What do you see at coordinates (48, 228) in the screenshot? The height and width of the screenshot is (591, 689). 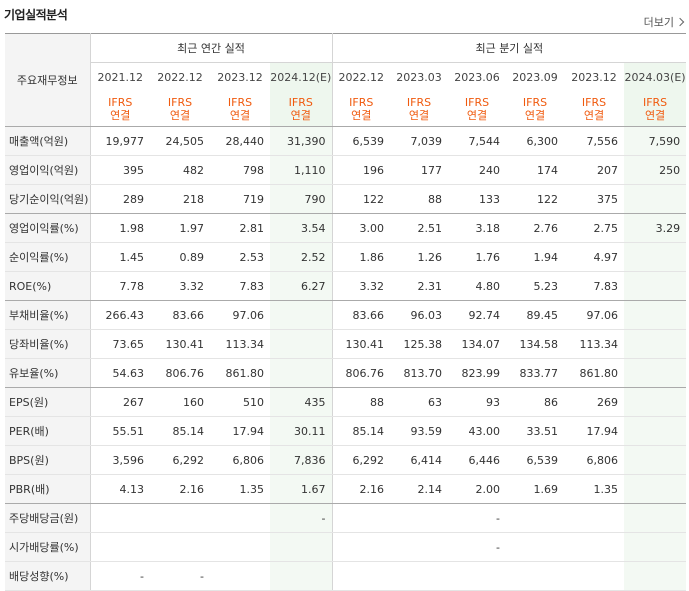 I see `row-label: 영업이익률(%)` at bounding box center [48, 228].